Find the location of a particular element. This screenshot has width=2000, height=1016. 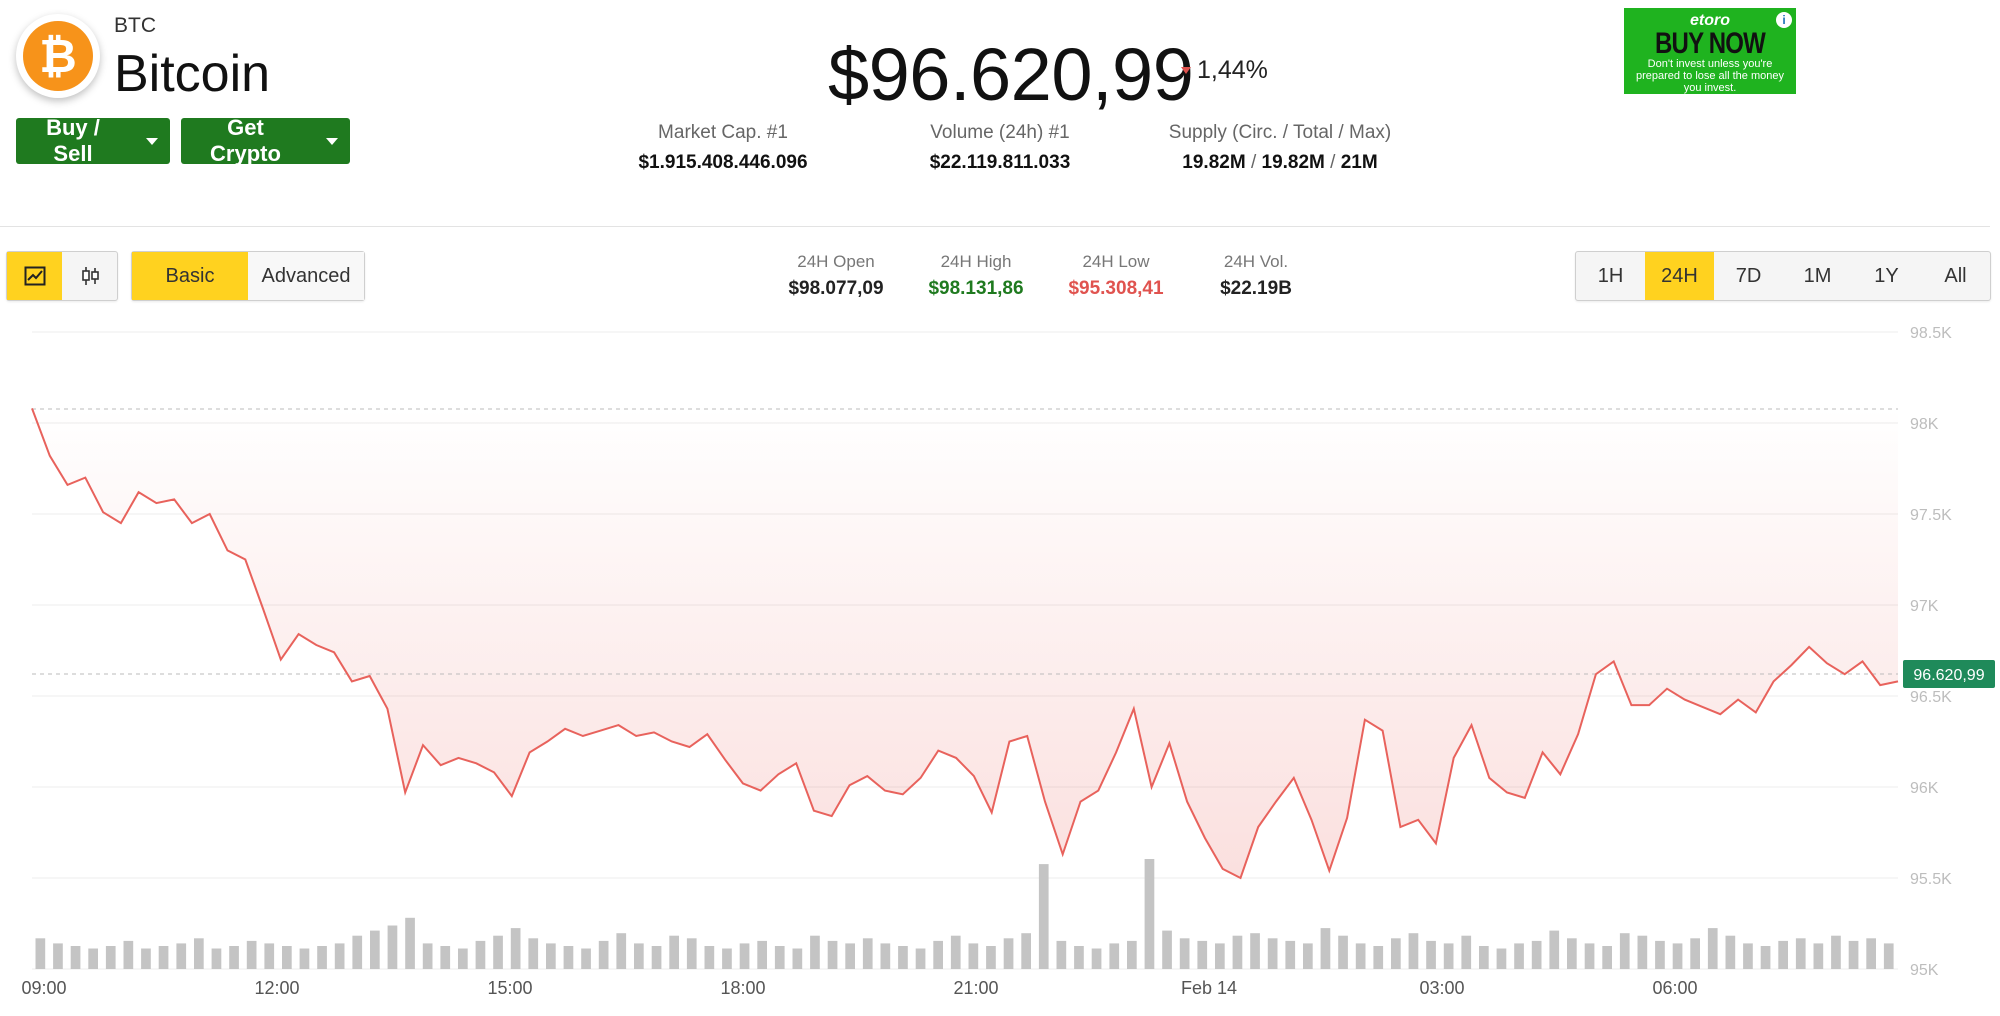

info-icon: i is located at coordinates (1784, 20).